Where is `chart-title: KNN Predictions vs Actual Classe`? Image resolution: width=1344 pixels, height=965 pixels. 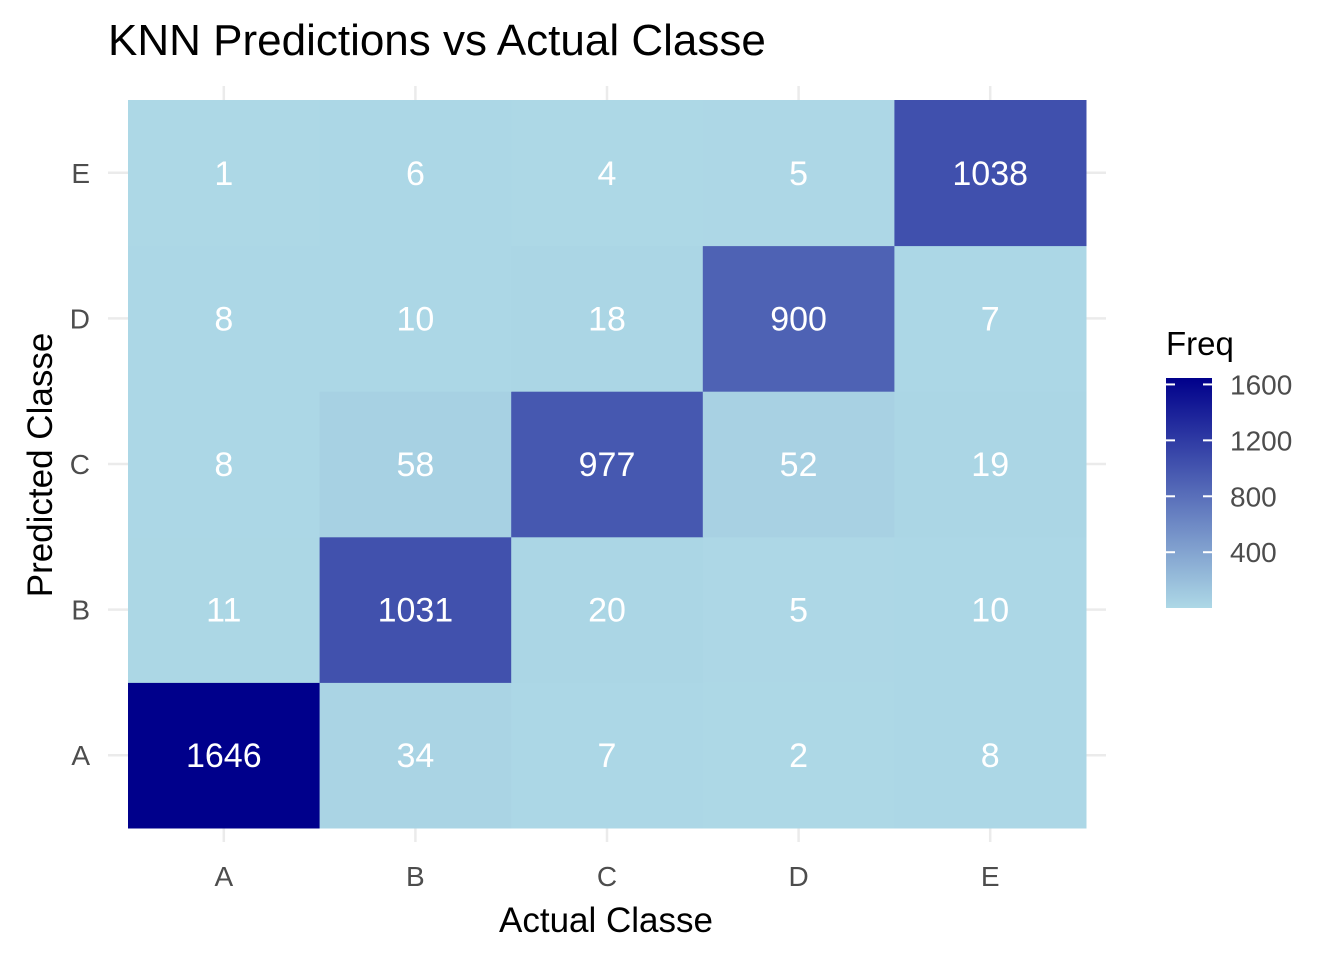
chart-title: KNN Predictions vs Actual Classe is located at coordinates (437, 40).